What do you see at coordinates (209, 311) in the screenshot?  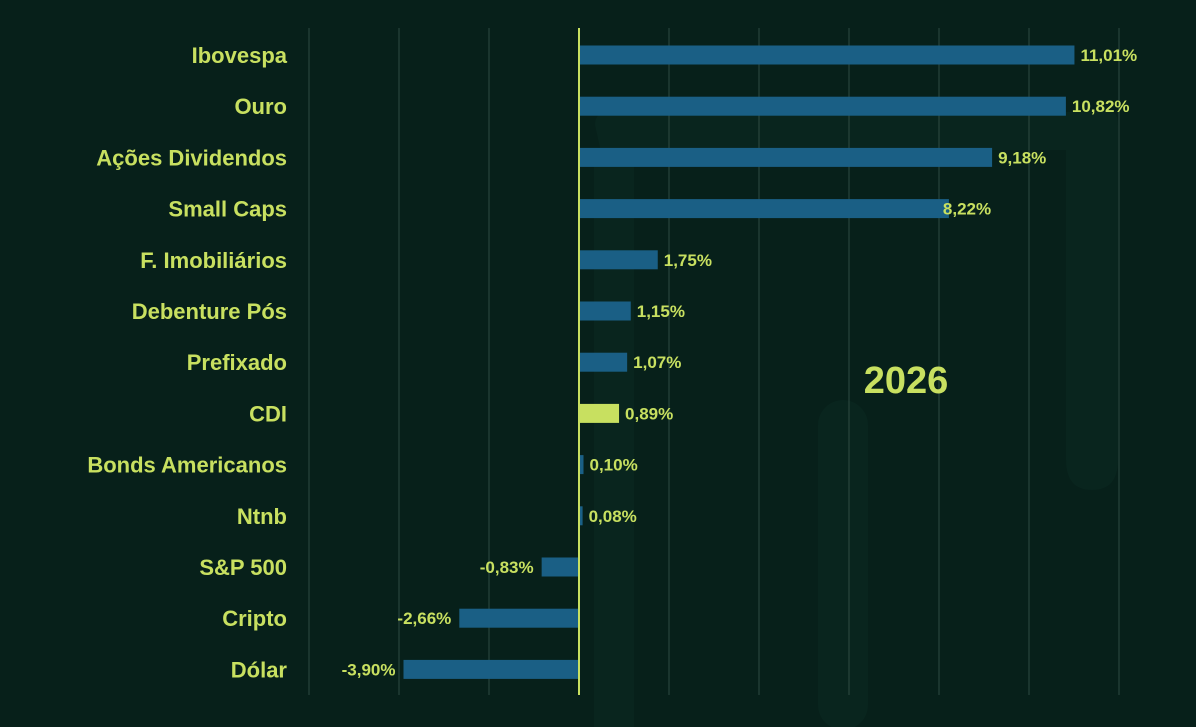 I see `category-label: Debenture Pós` at bounding box center [209, 311].